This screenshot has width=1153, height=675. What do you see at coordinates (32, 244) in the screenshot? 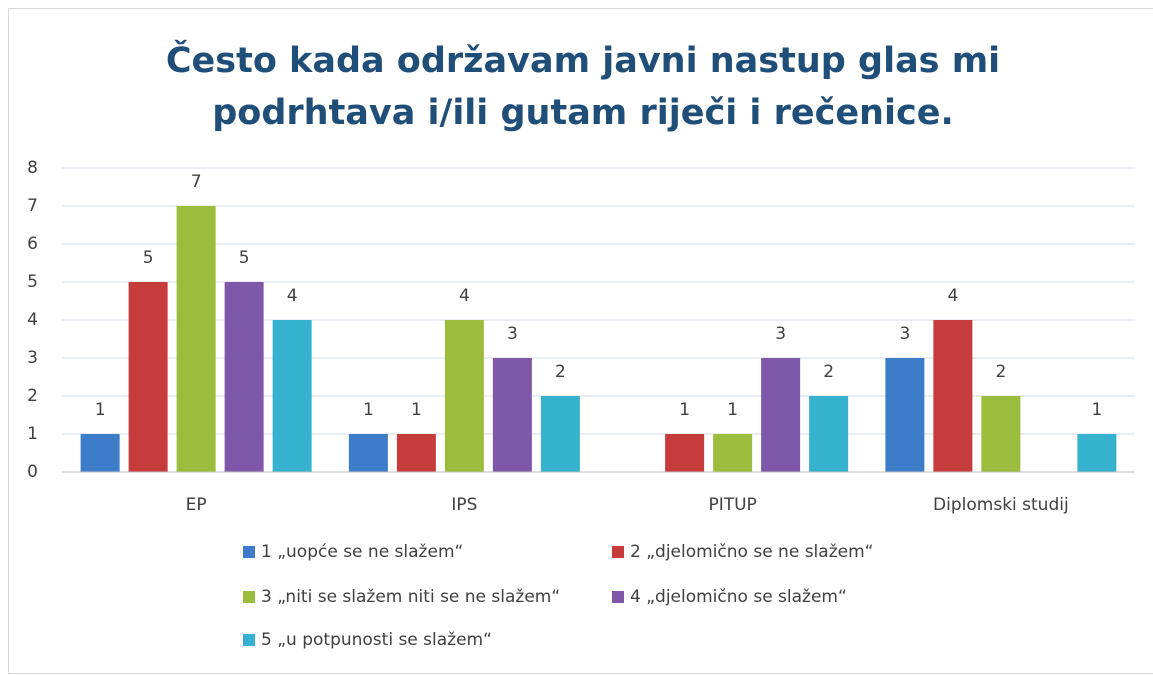
I see `y-tick-label: 6` at bounding box center [32, 244].